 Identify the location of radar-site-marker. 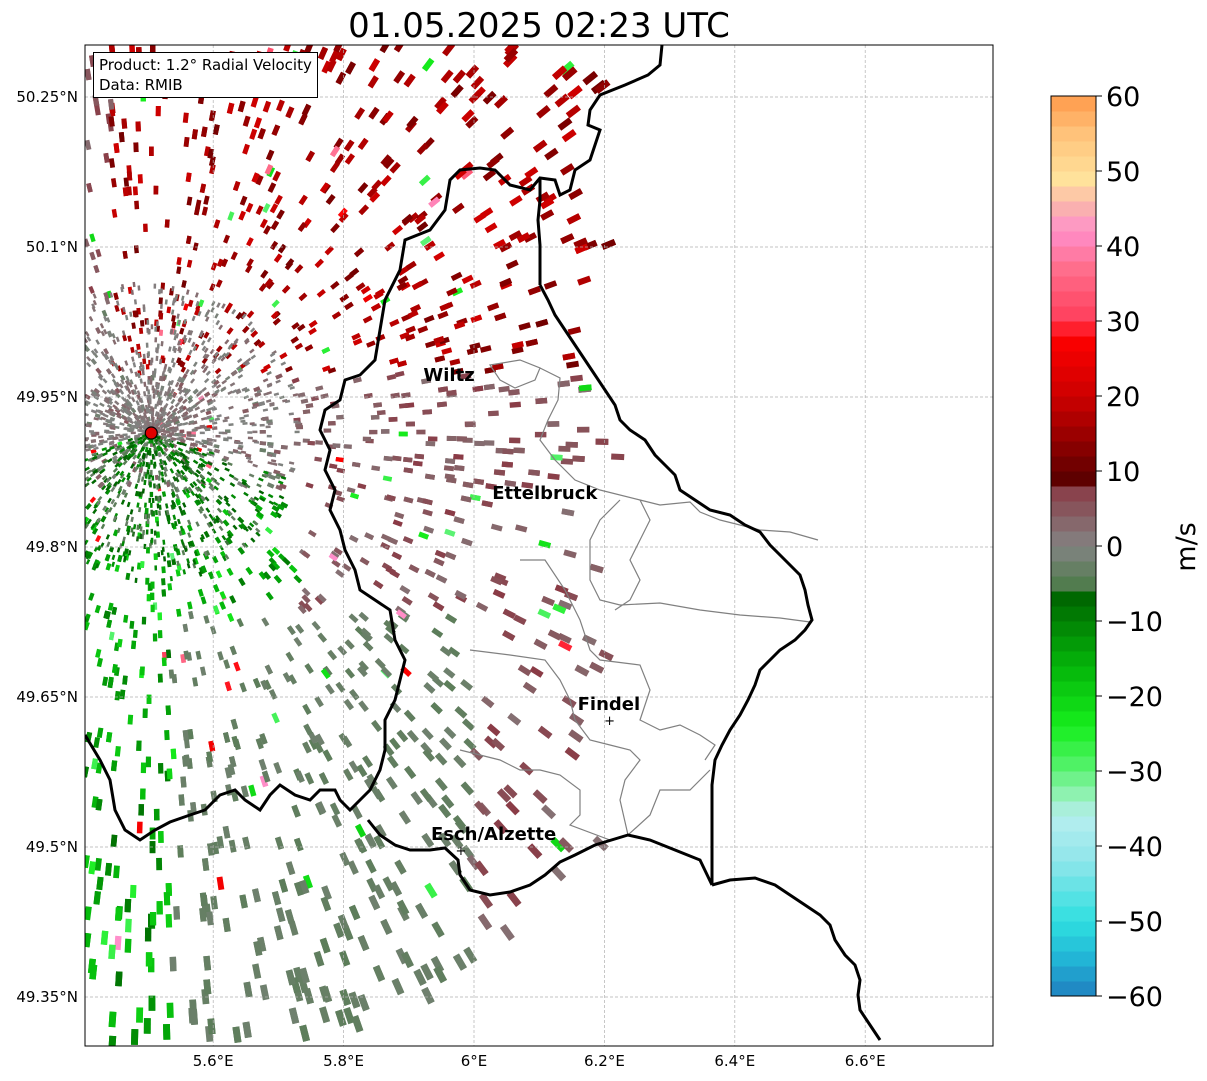
(151, 433).